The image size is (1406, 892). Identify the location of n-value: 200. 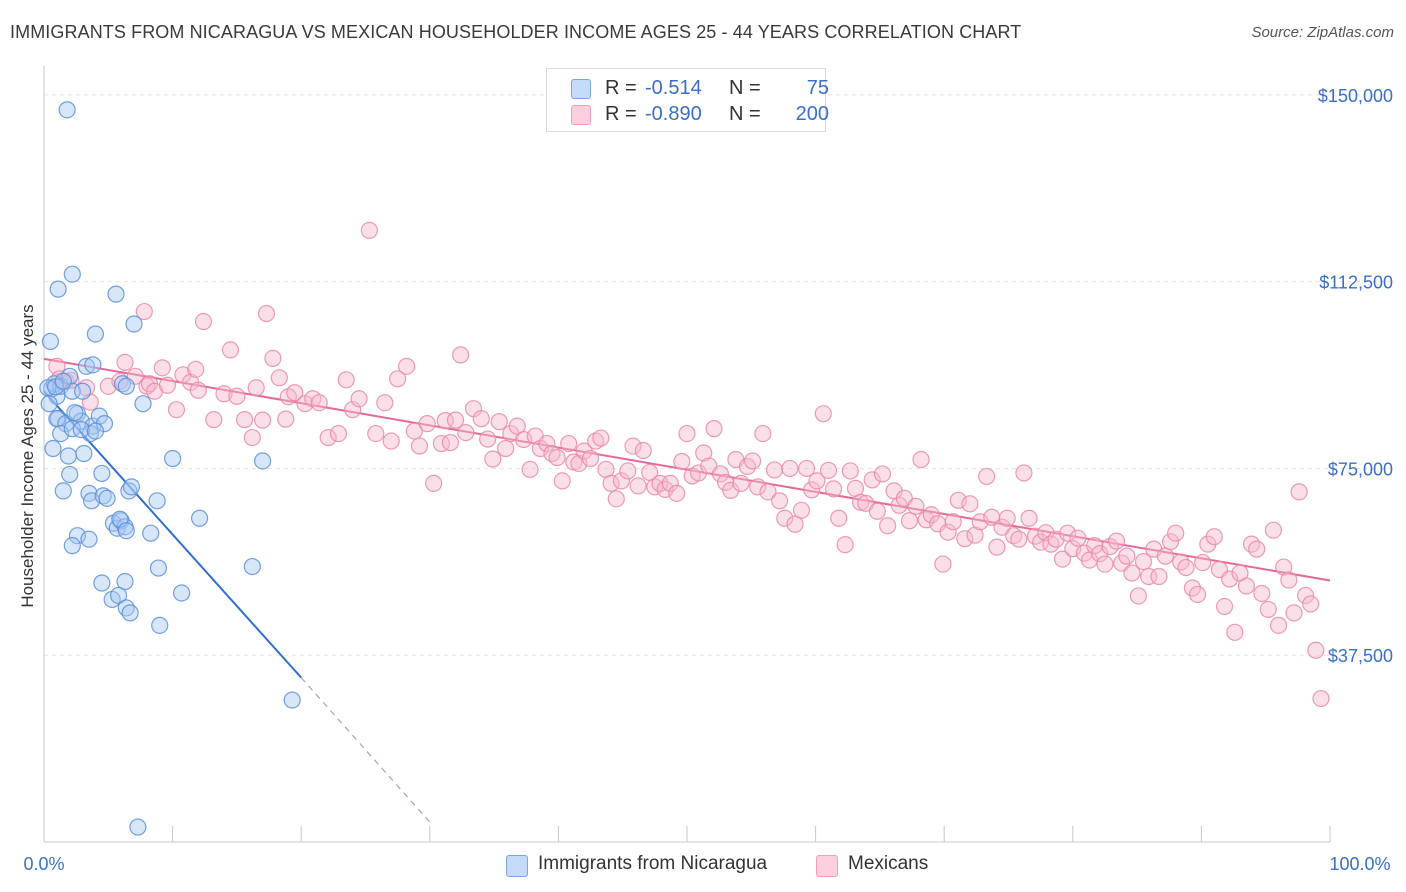
(812, 114).